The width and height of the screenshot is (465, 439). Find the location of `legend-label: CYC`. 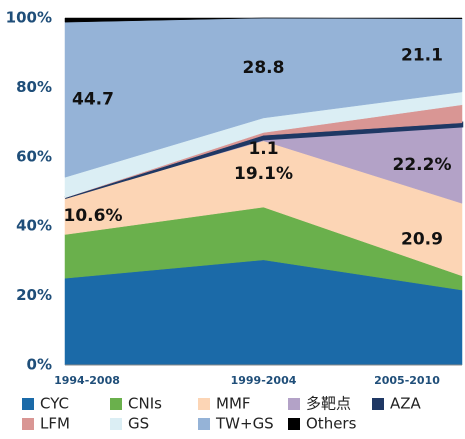

legend-label: CYC is located at coordinates (54, 404).